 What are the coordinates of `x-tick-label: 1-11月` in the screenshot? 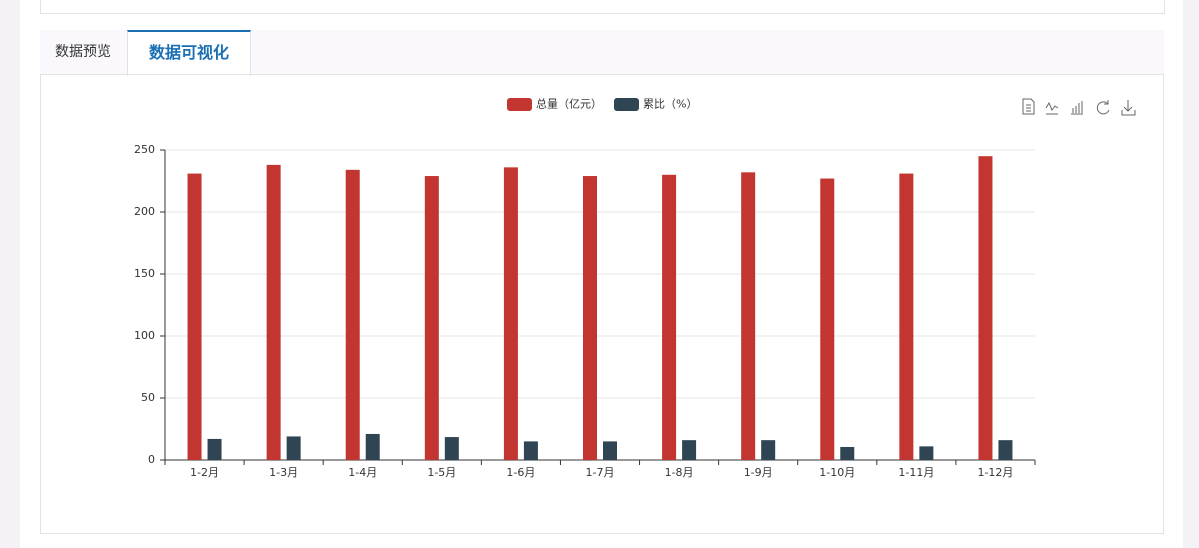 It's located at (916, 472).